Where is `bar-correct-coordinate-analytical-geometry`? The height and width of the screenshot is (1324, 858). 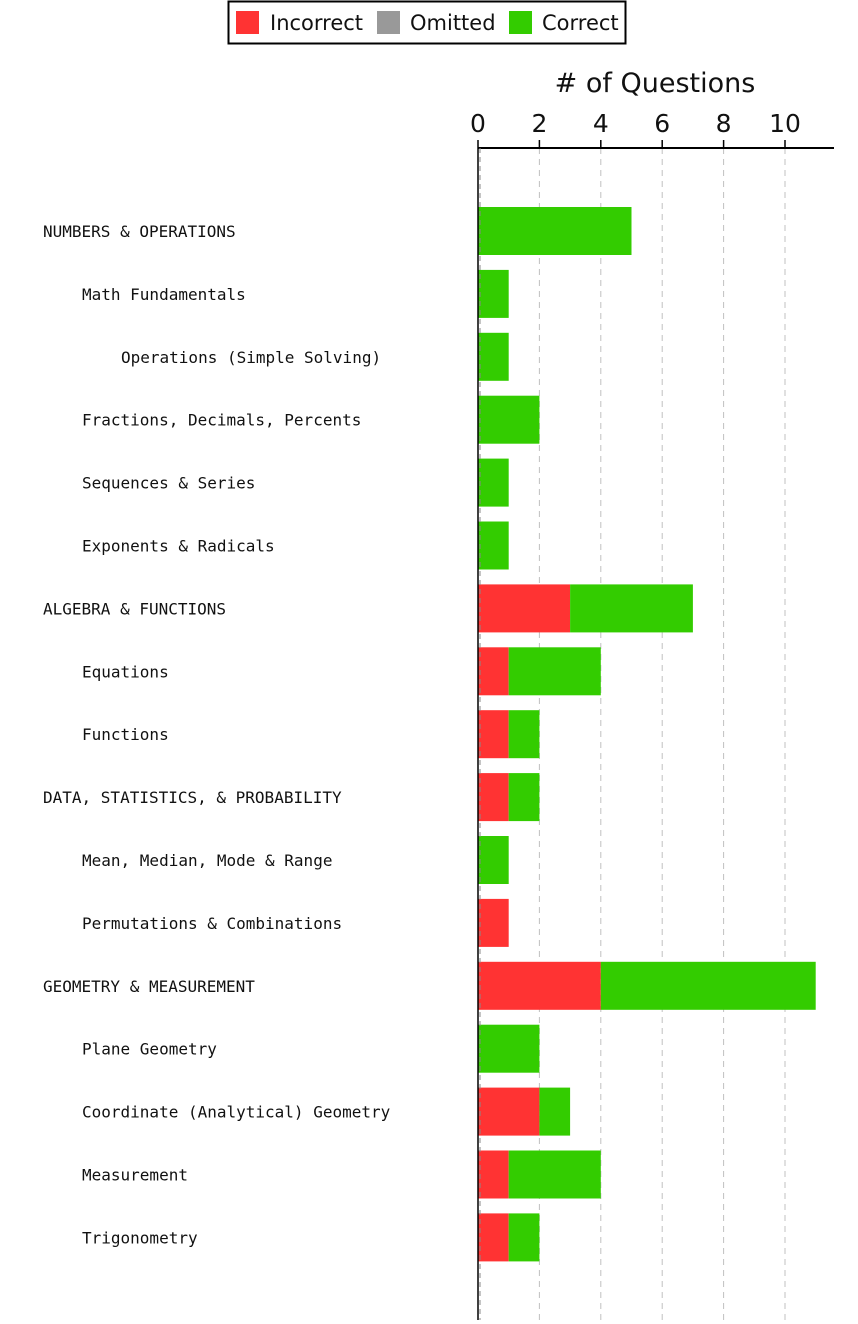
bar-correct-coordinate-analytical-geometry is located at coordinates (555, 1111).